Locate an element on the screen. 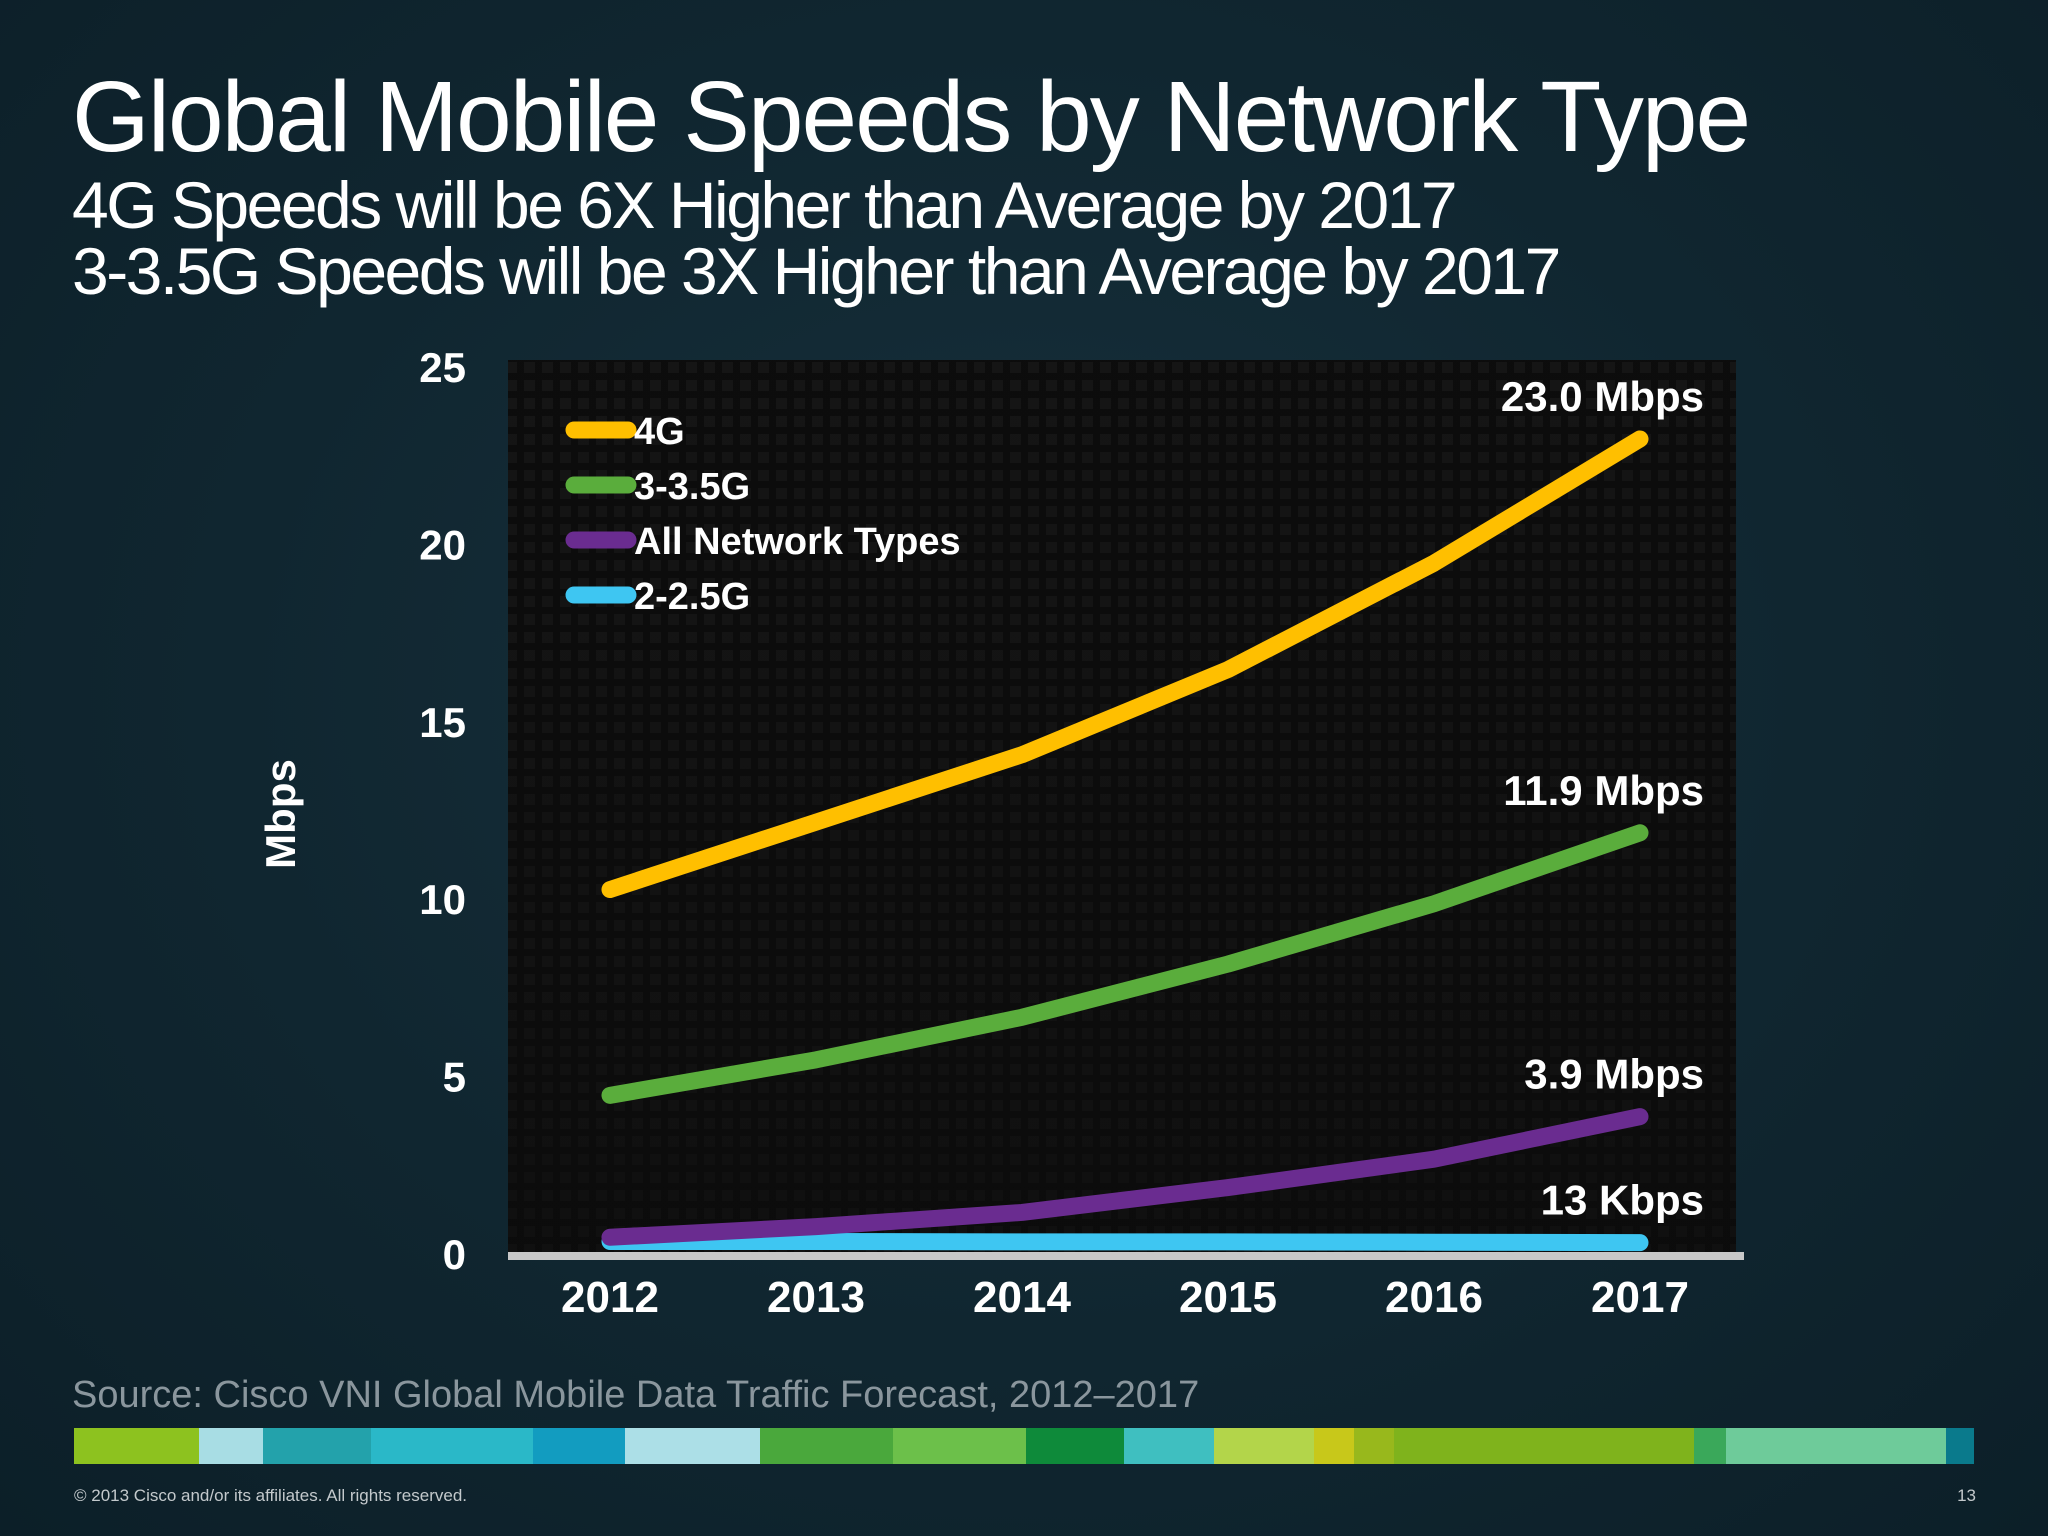  annotation-2-2-5g: 13 Kbps is located at coordinates (1622, 1200).